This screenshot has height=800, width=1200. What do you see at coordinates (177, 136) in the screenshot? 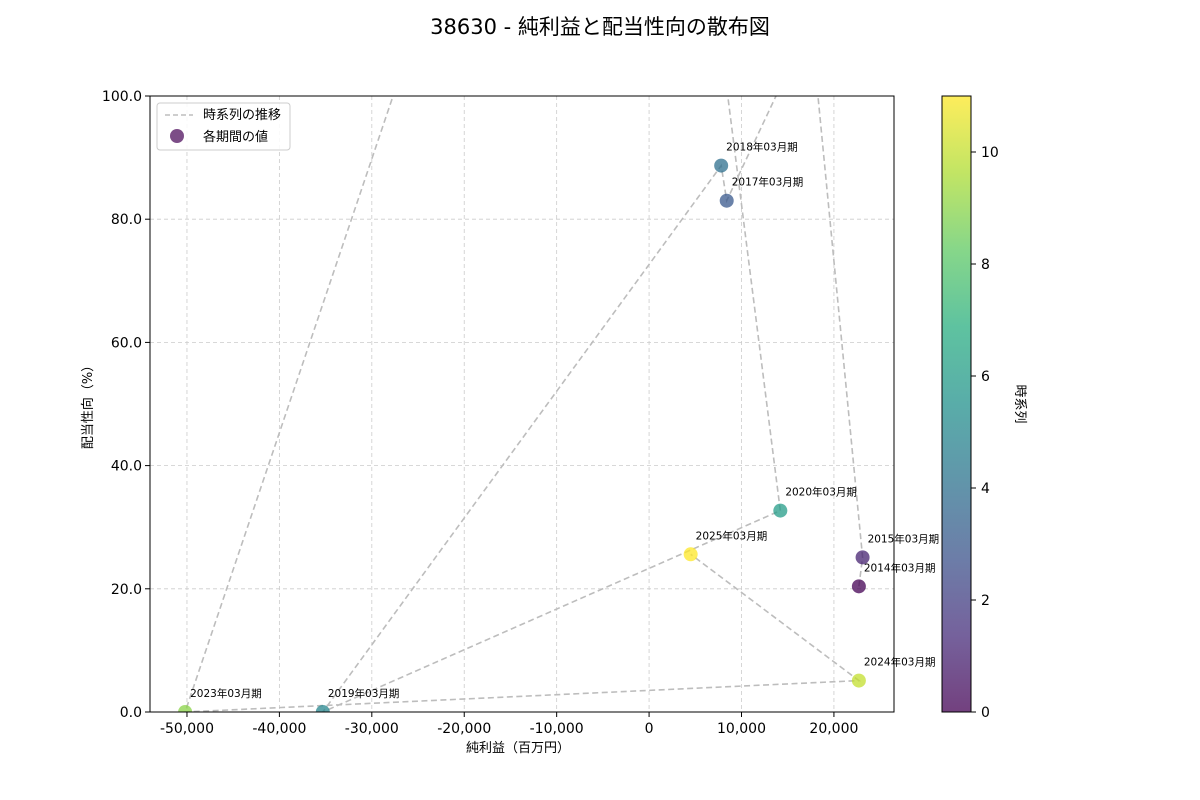
I see `legend-point-swatch` at bounding box center [177, 136].